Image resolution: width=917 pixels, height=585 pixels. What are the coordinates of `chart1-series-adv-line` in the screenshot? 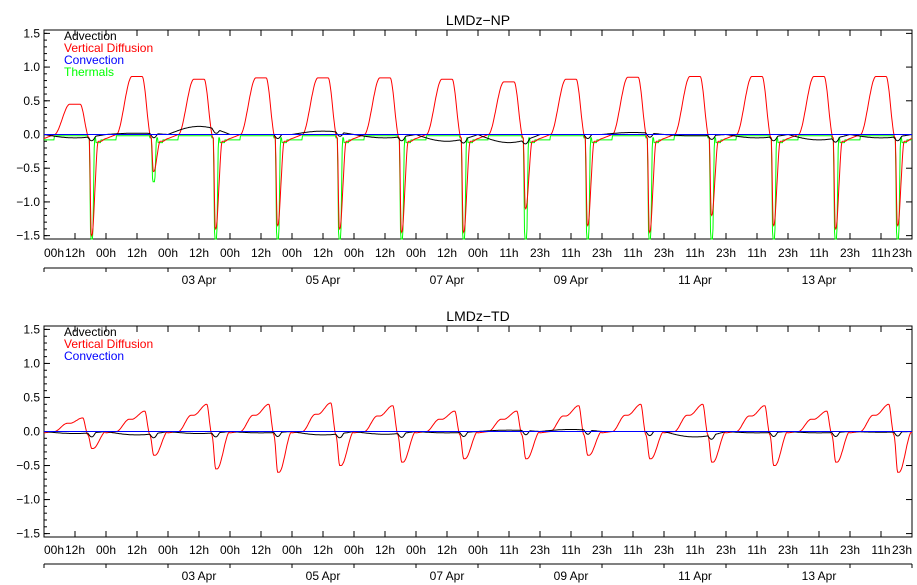 It's located at (477, 434).